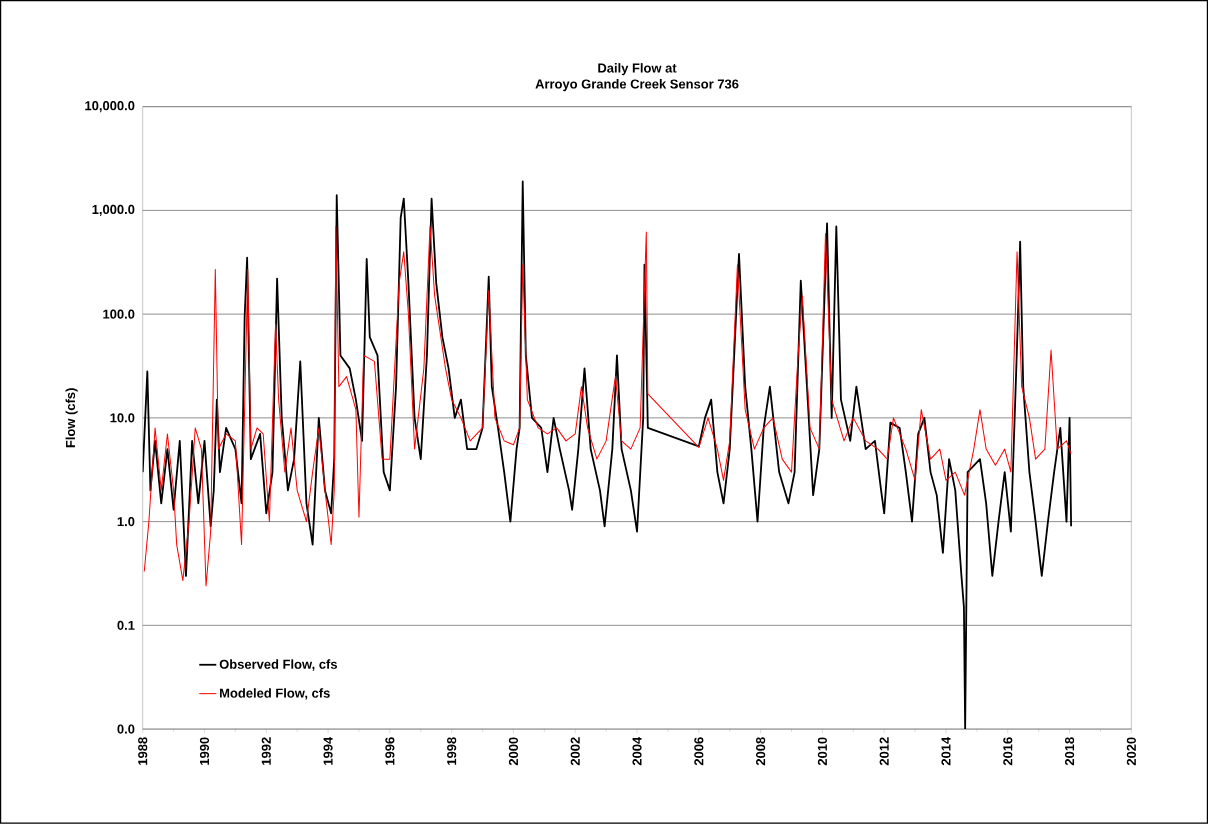 This screenshot has height=824, width=1208. I want to click on x-tick-label: 2004, so click(637, 751).